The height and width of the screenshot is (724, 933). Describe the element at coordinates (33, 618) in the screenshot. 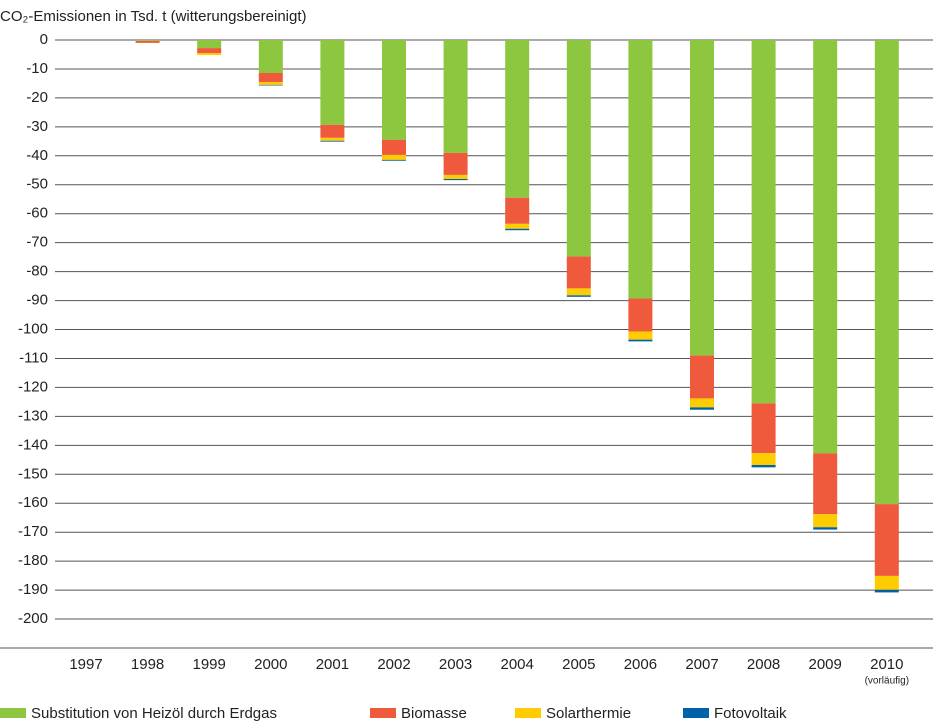

I see `y-tick-label: -200` at that location.